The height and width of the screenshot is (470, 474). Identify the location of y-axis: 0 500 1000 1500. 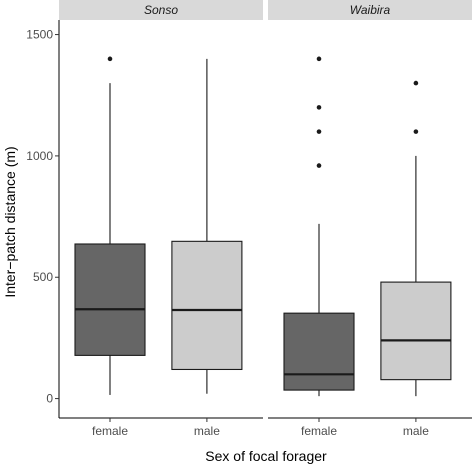
(43, 219).